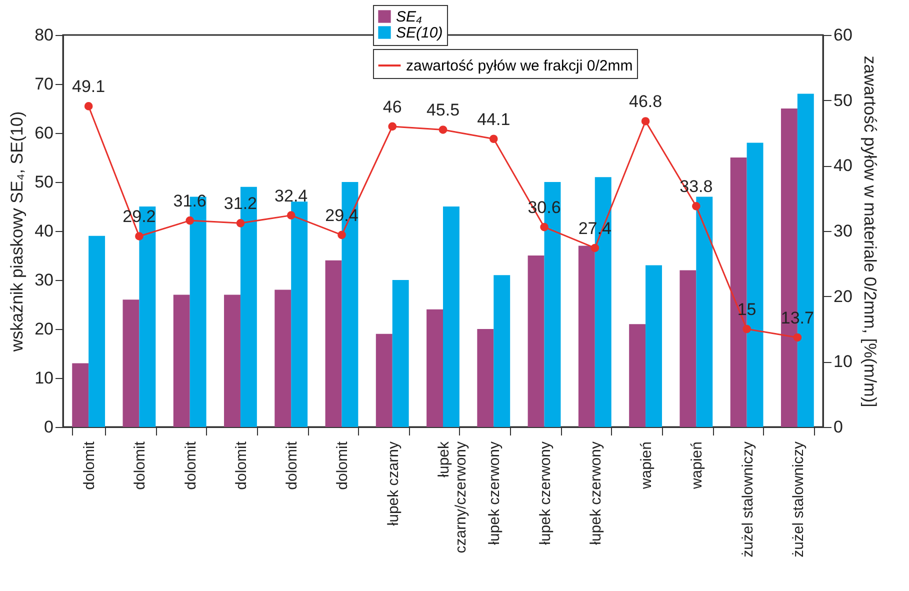  What do you see at coordinates (341, 215) in the screenshot?
I see `data-label: 29.4` at bounding box center [341, 215].